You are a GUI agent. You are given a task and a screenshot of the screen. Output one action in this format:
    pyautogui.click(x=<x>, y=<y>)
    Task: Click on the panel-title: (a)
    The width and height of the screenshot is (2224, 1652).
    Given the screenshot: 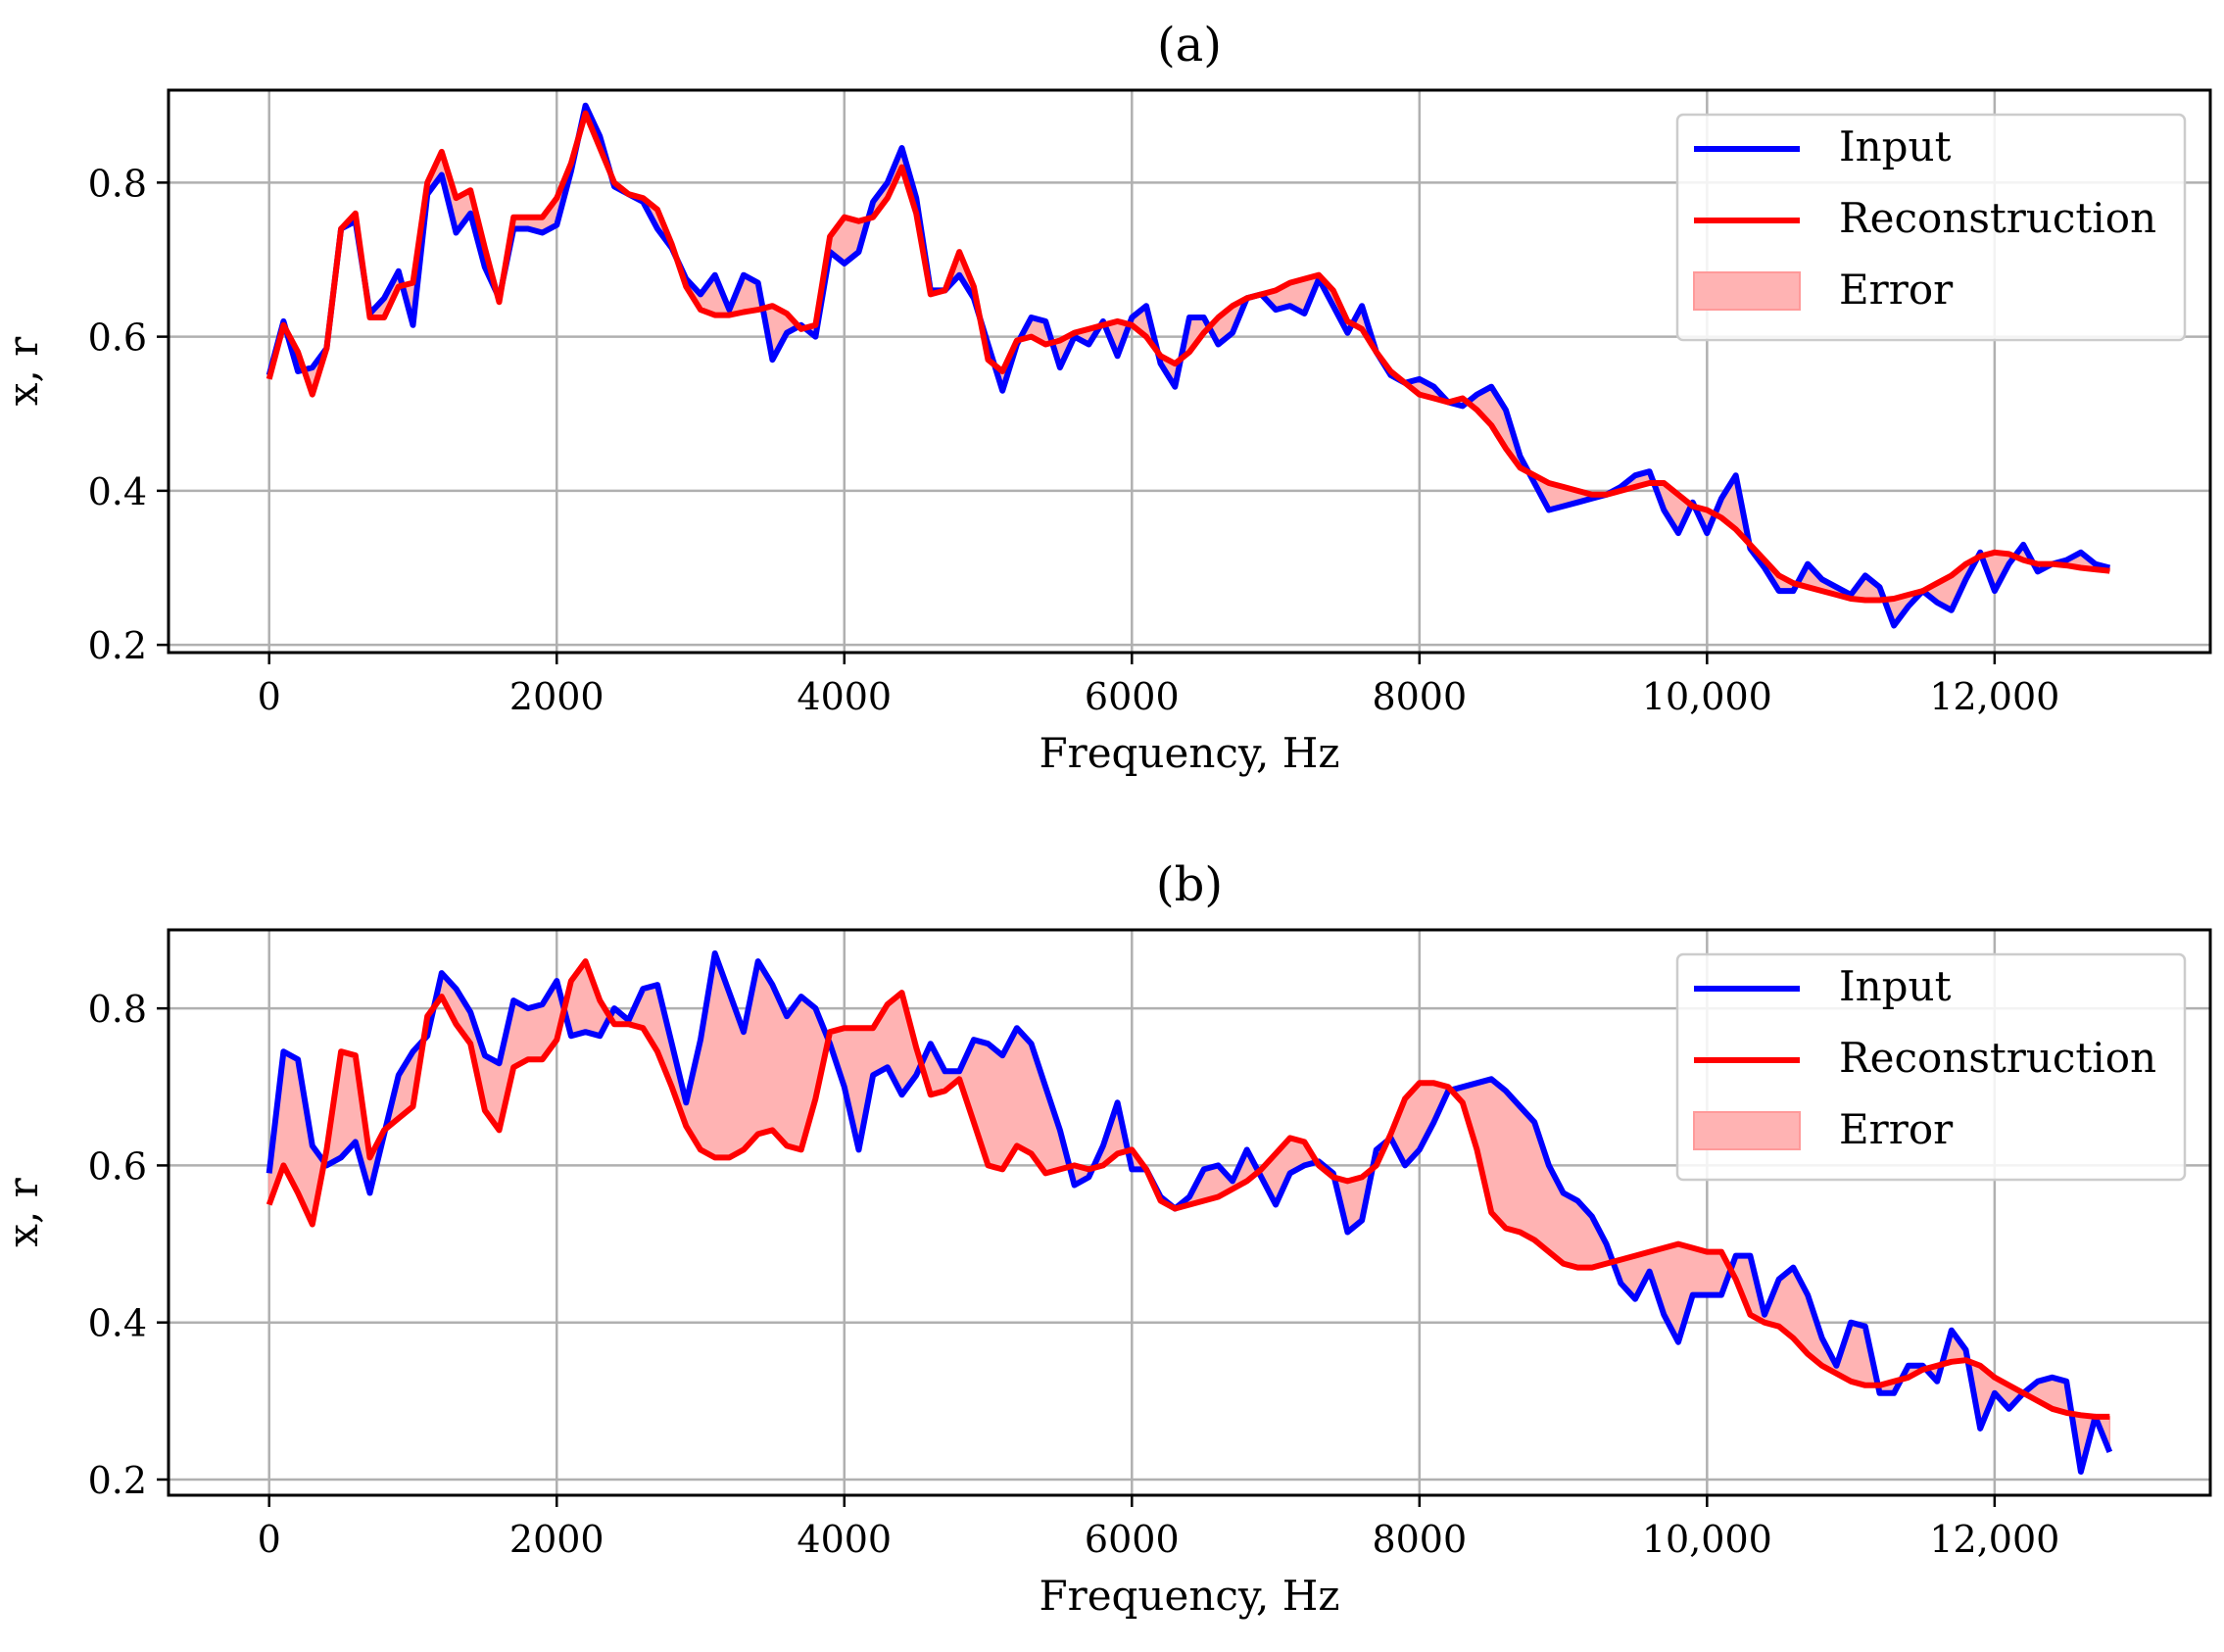 What is the action you would take?
    pyautogui.click(x=1189, y=45)
    